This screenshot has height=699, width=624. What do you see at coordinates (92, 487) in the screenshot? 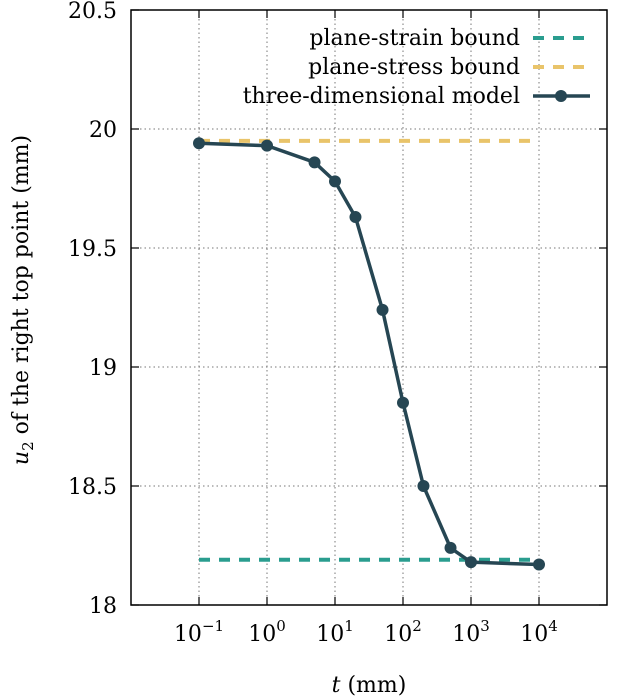
I see `y-tick-label: 18.5` at bounding box center [92, 487].